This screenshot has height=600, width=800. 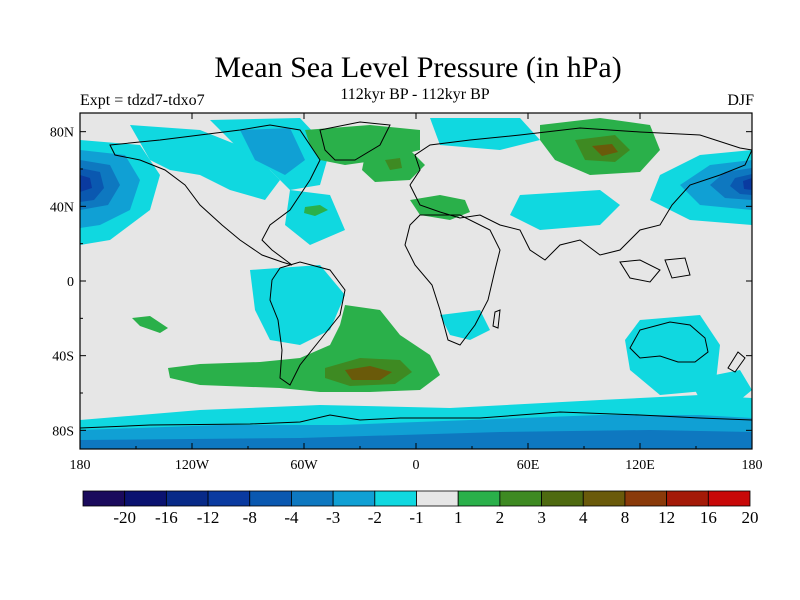 I want to click on x-tick-label: 120E, so click(x=640, y=465).